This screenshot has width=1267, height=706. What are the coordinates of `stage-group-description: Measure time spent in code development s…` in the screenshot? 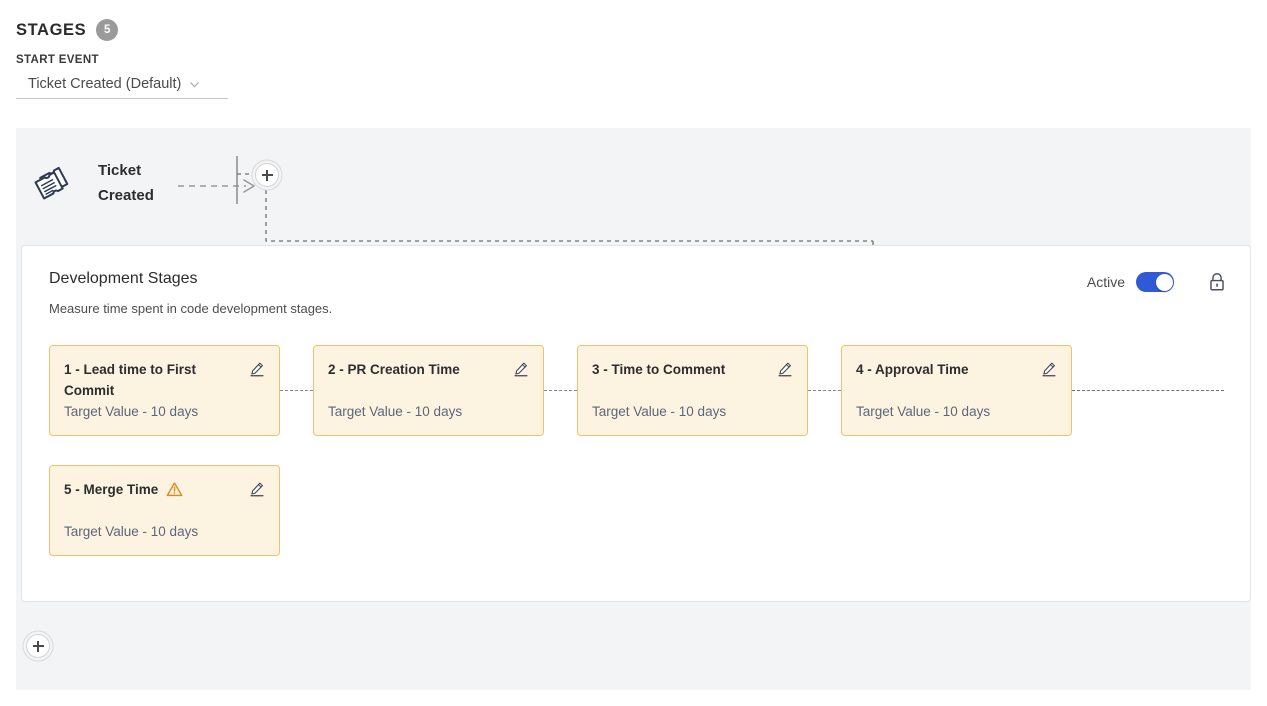 It's located at (191, 308).